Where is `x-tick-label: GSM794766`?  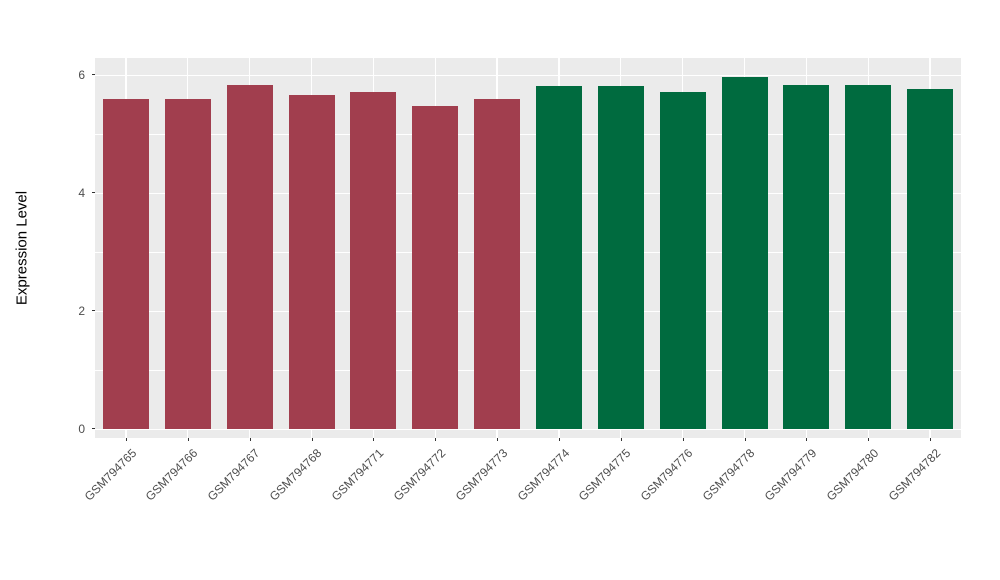 x-tick-label: GSM794766 is located at coordinates (172, 475).